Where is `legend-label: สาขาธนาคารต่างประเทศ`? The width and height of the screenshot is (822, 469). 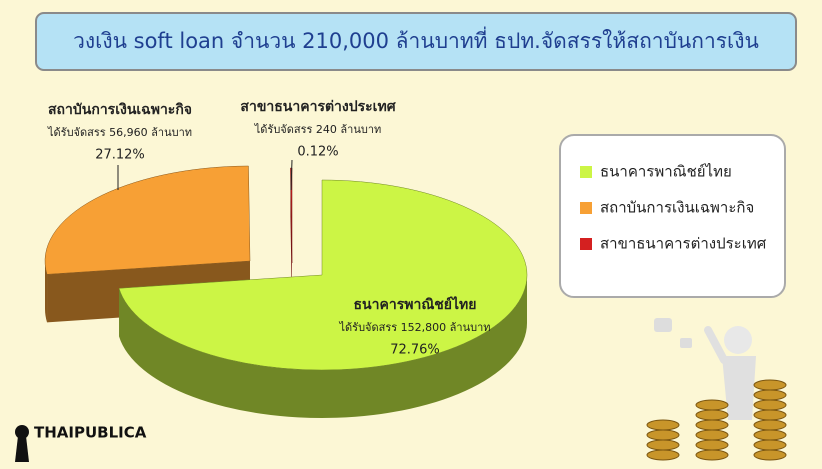 legend-label: สาขาธนาคารต่างประเทศ is located at coordinates (683, 244).